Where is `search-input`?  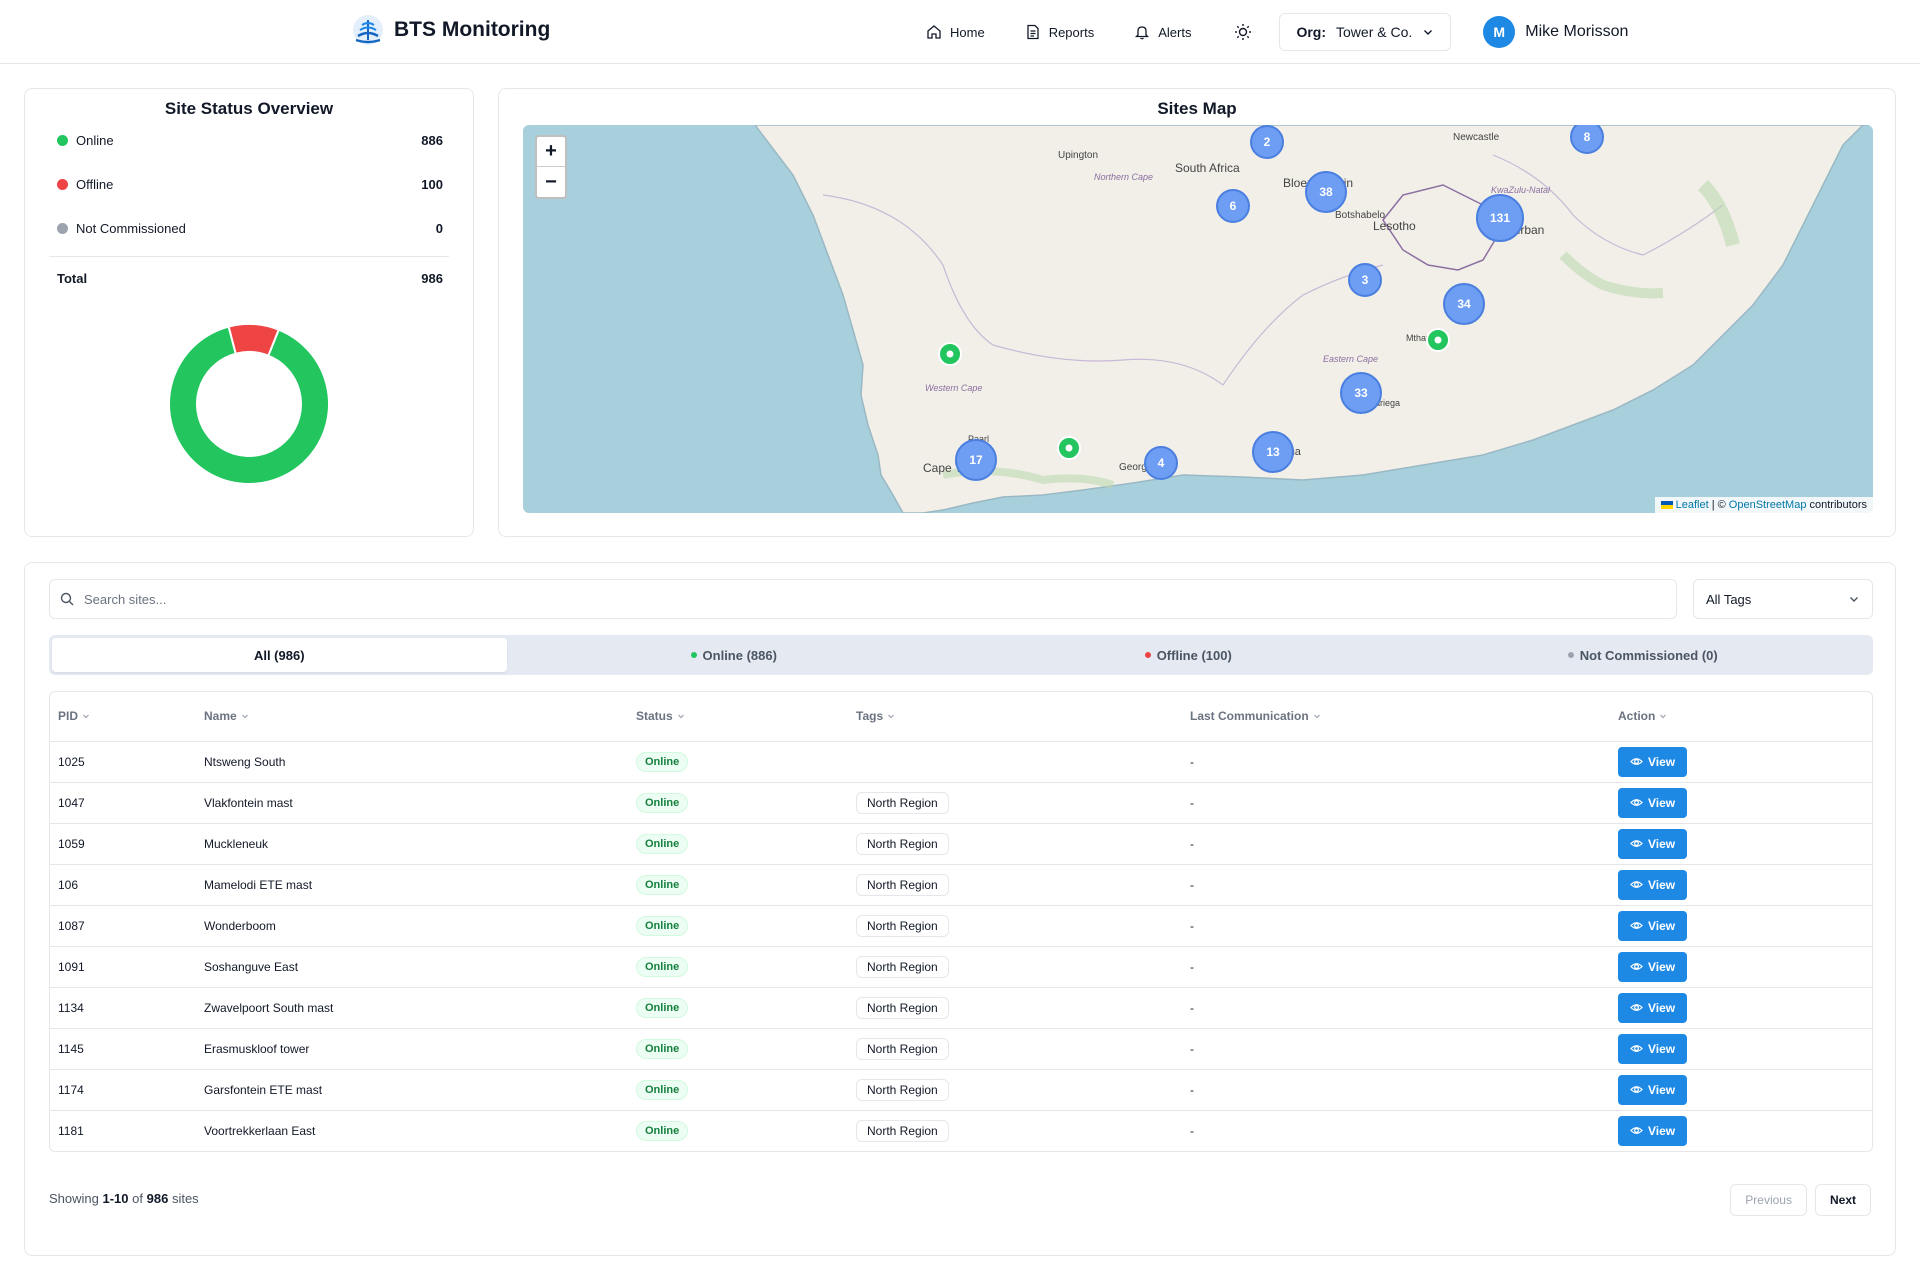 search-input is located at coordinates (834, 599).